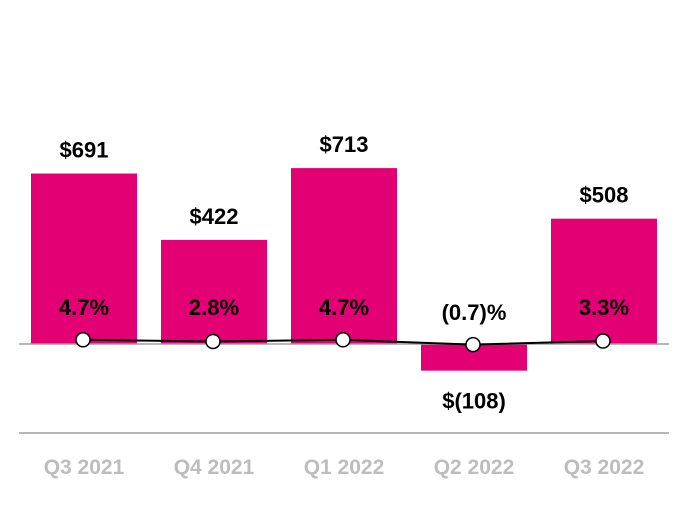 The width and height of the screenshot is (690, 505). Describe the element at coordinates (84, 467) in the screenshot. I see `category-label: Q3 2021` at that location.